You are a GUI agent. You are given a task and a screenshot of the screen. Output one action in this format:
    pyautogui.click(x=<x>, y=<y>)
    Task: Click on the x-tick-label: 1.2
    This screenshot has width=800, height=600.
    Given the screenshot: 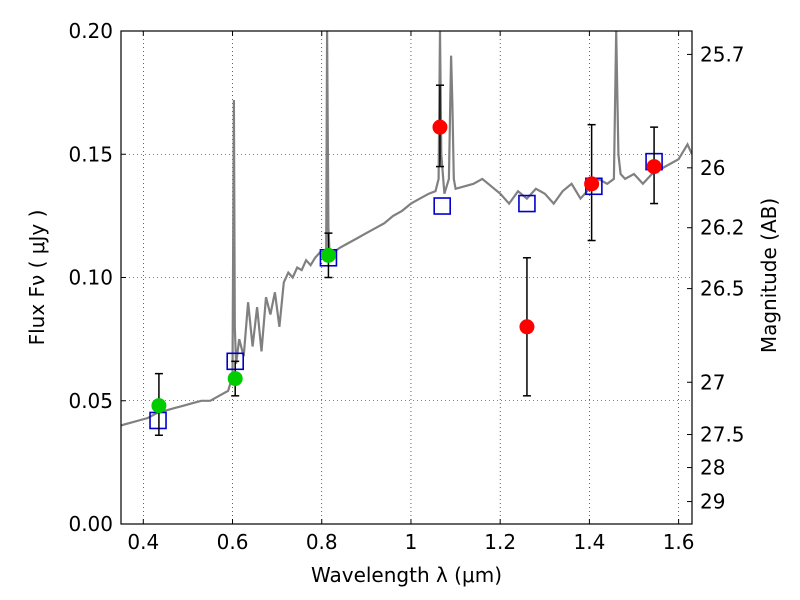 What is the action you would take?
    pyautogui.click(x=500, y=542)
    